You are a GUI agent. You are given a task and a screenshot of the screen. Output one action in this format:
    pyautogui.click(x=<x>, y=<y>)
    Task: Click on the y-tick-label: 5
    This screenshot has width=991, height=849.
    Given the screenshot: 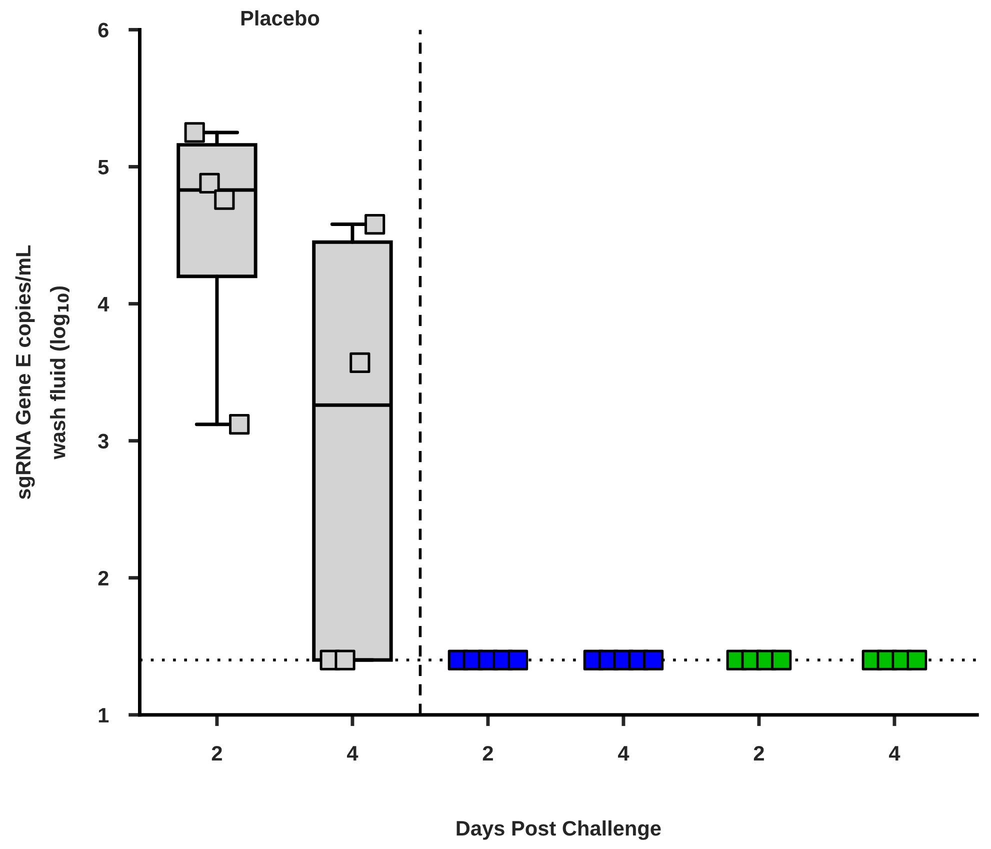 What is the action you would take?
    pyautogui.click(x=103, y=167)
    